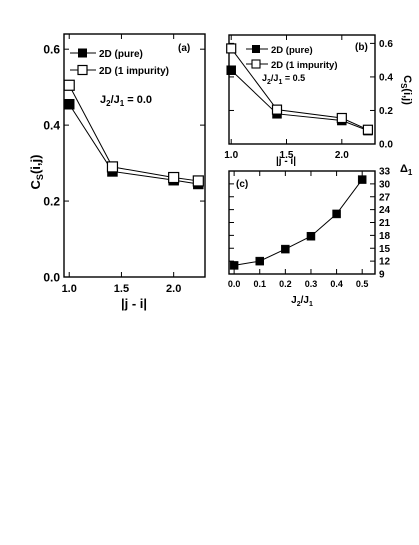 The width and height of the screenshot is (419, 545). What do you see at coordinates (285, 284) in the screenshot?
I see `x-tick-label: 0.2` at bounding box center [285, 284].